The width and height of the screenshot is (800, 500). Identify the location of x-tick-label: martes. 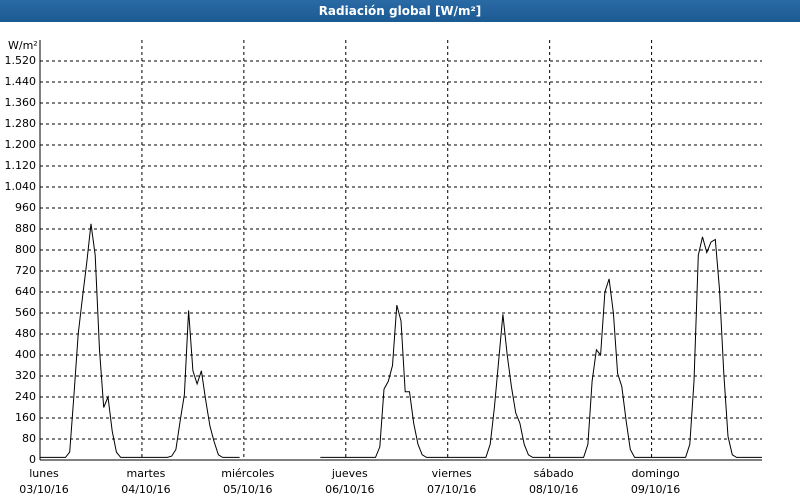
(146, 473).